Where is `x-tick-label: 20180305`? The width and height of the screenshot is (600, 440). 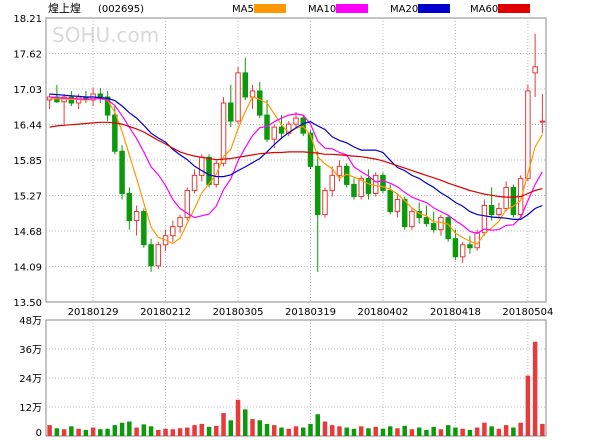
x-tick-label: 20180305 is located at coordinates (238, 312).